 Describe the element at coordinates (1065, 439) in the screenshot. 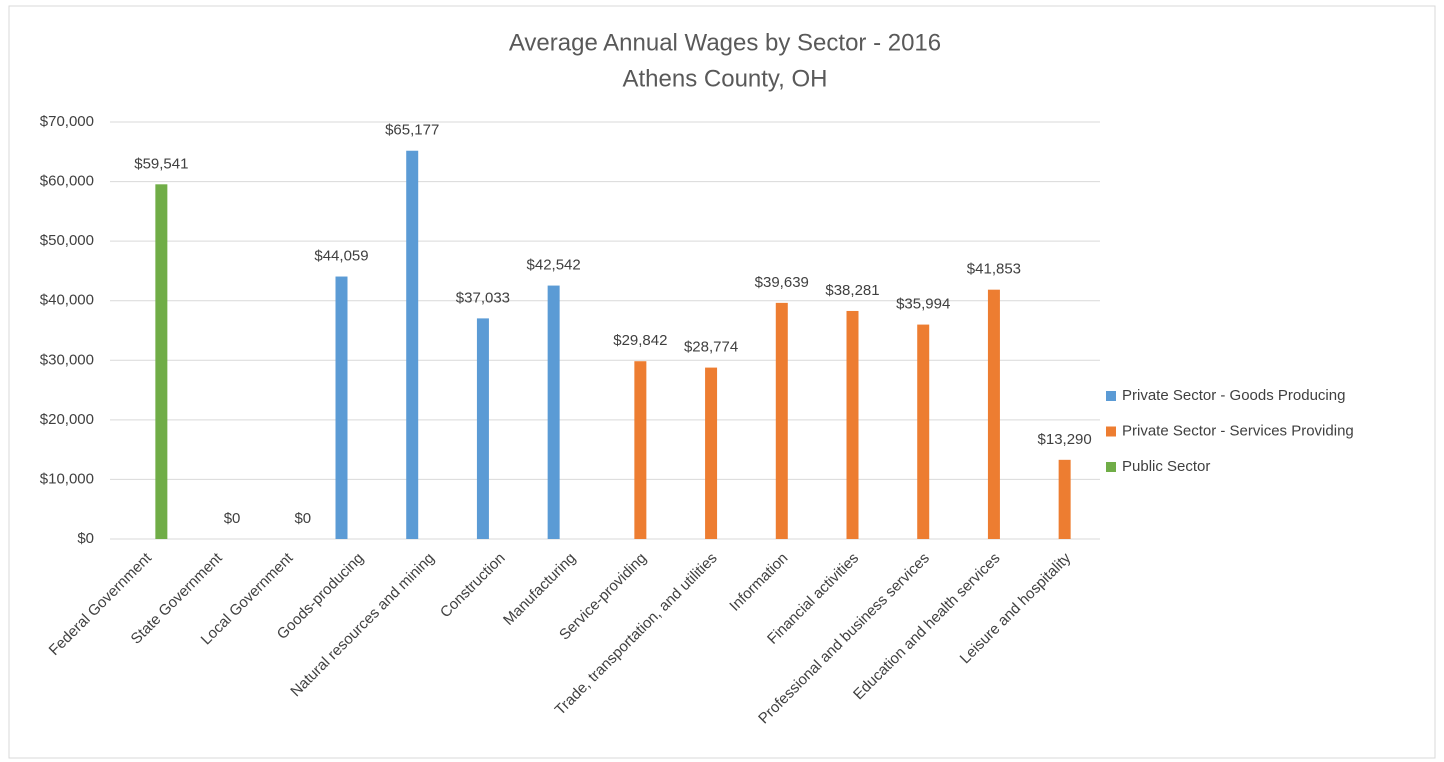

I see `data-label: $13,290` at that location.